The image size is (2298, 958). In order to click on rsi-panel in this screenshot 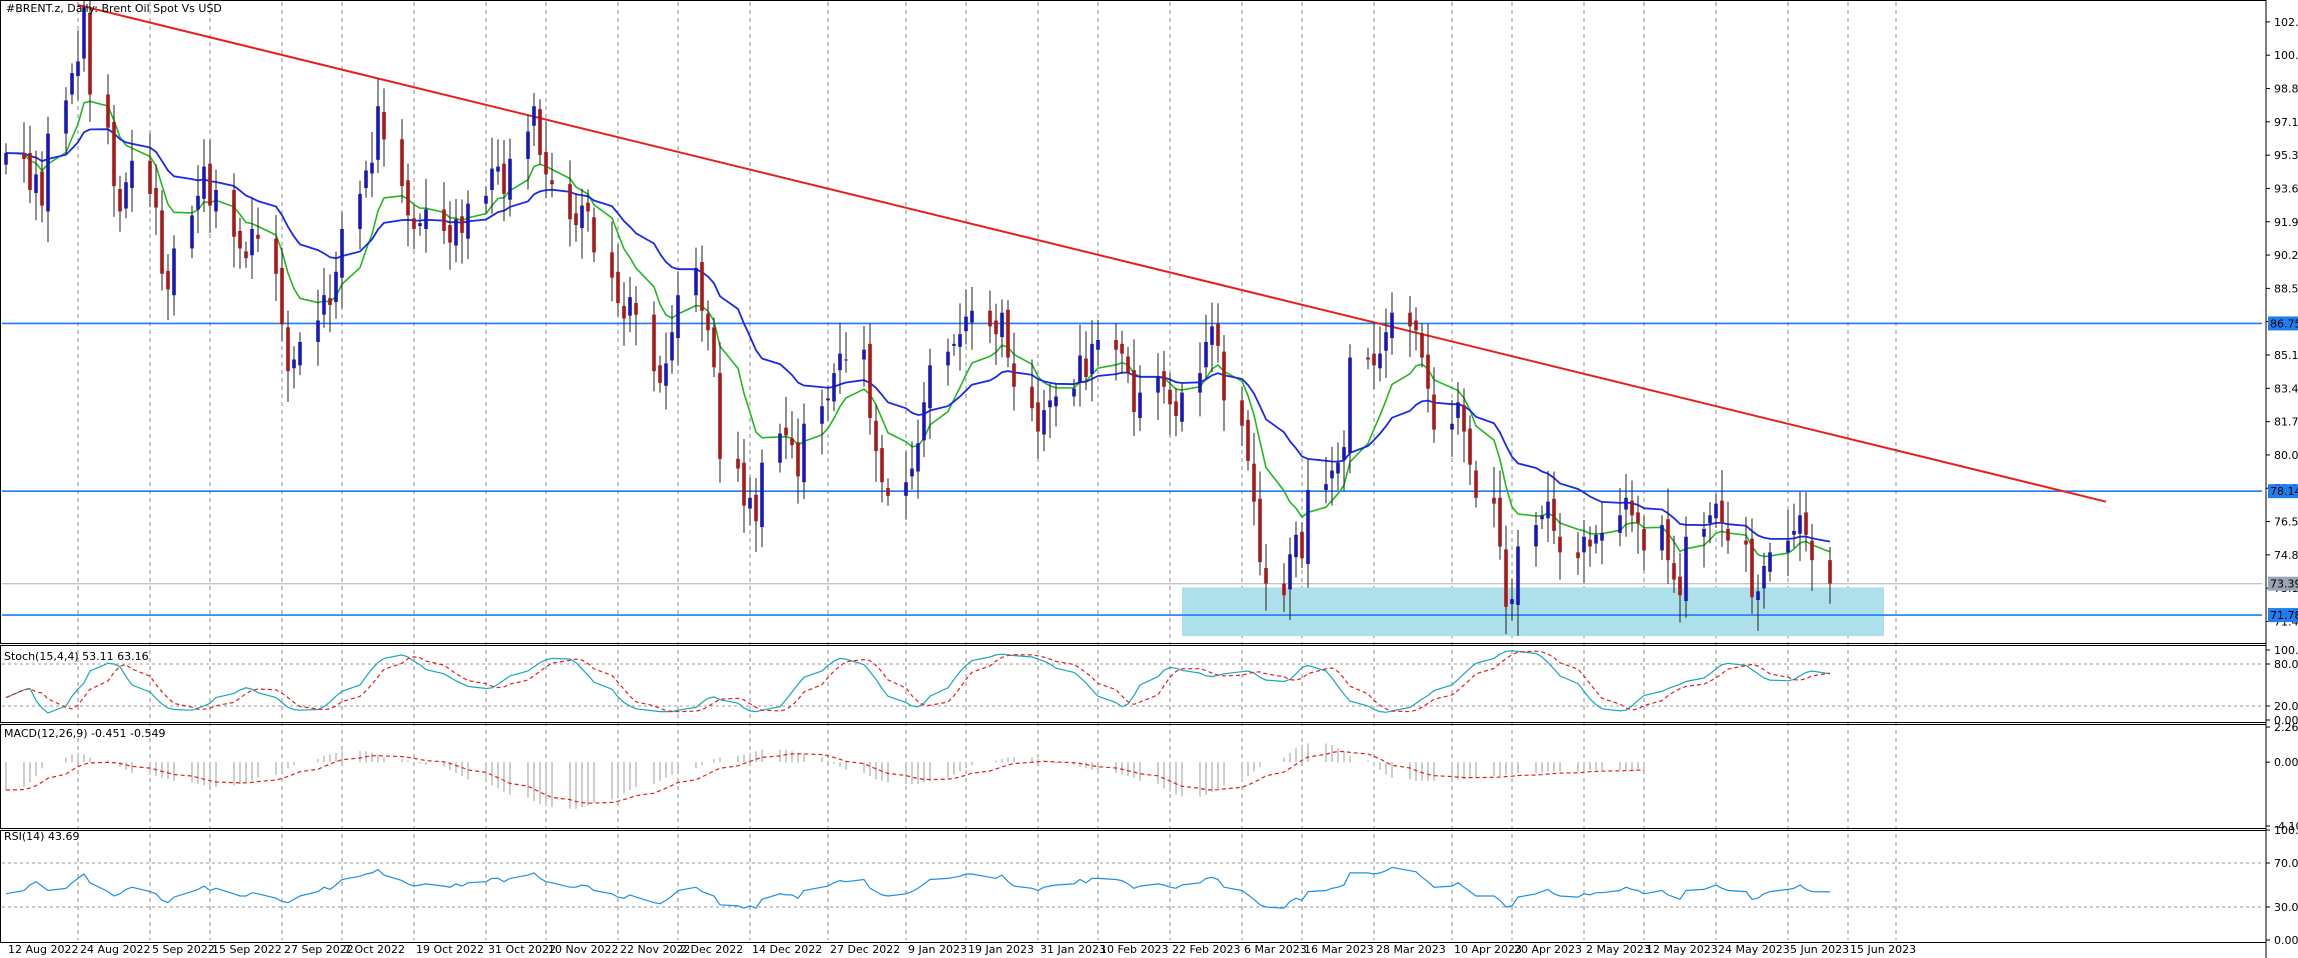, I will do `click(1132, 885)`.